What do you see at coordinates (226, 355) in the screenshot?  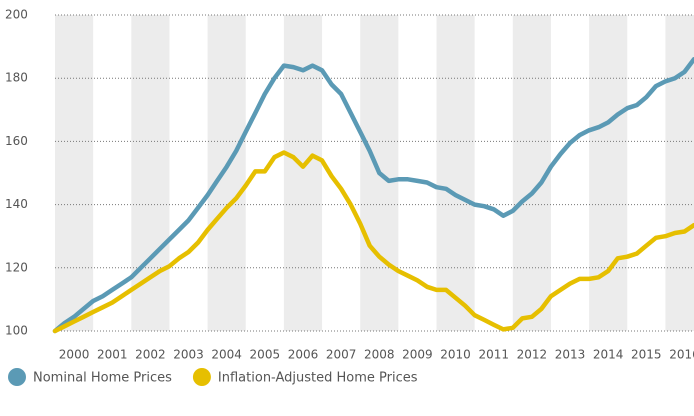 I see `x-tick-label: 2004` at bounding box center [226, 355].